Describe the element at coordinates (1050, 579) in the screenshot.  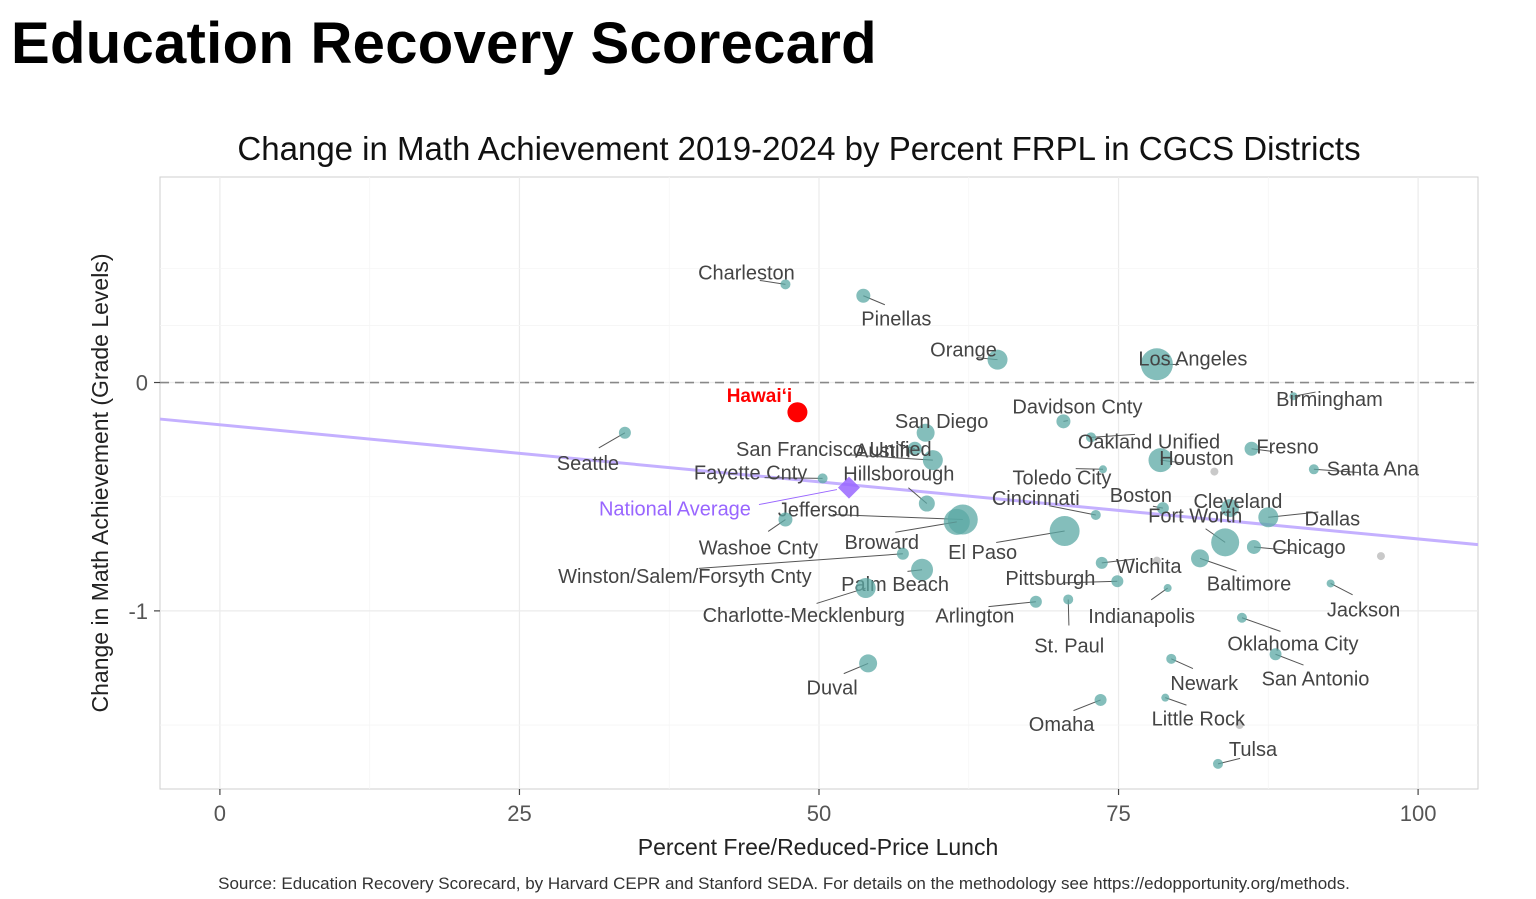
I see `district-label: Pittsburgh` at that location.